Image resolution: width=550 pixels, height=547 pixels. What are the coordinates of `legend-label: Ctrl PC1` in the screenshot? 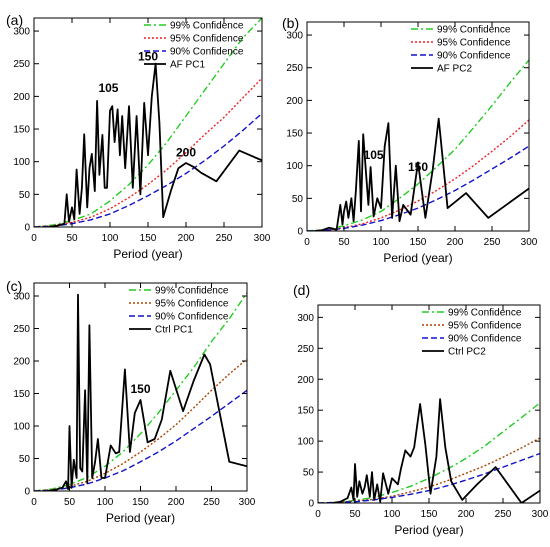 It's located at (174, 330).